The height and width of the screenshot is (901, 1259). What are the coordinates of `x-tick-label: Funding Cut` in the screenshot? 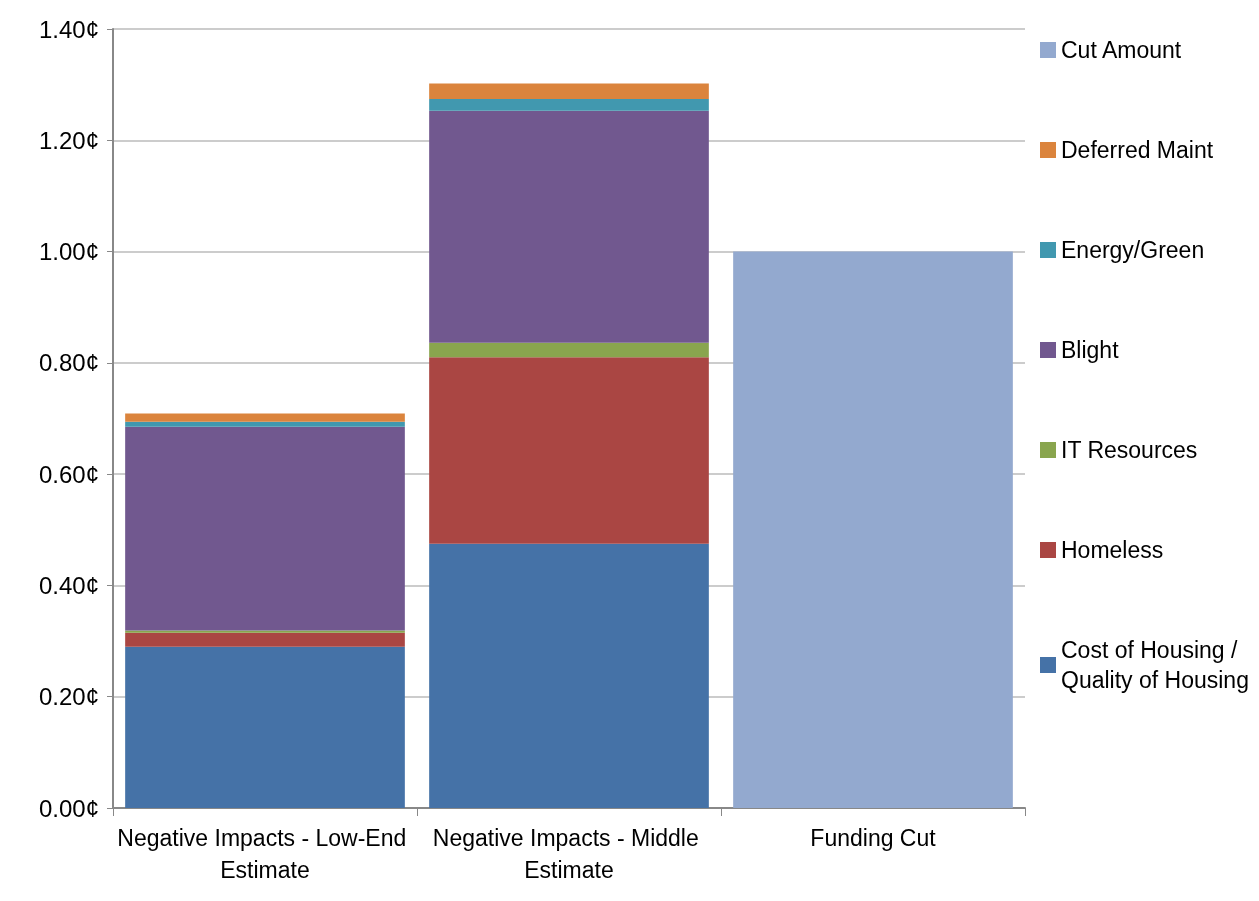 It's located at (873, 838).